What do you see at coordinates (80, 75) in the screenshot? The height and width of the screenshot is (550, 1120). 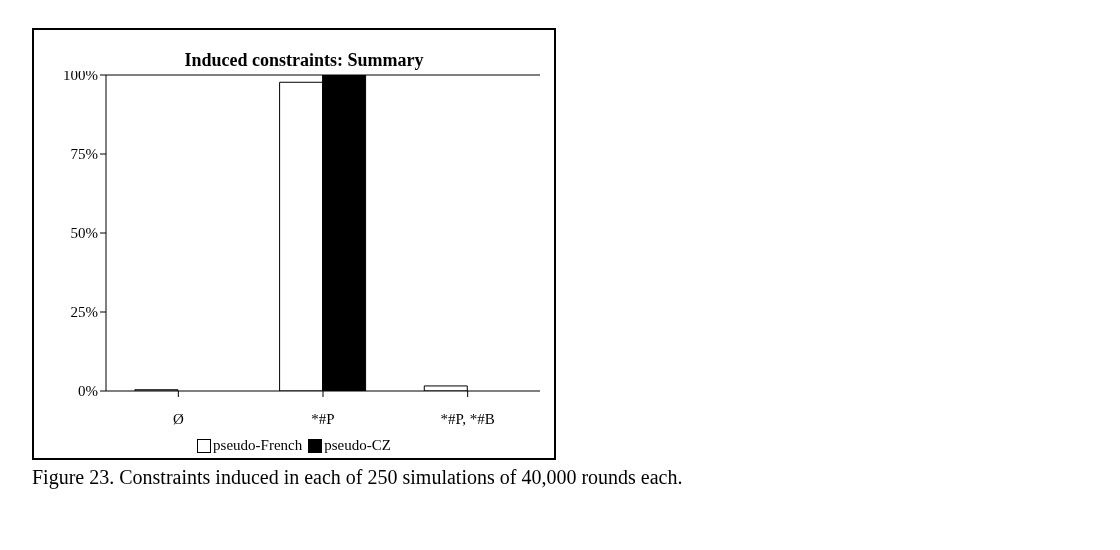 I see `y-tick-label: 100%` at bounding box center [80, 75].